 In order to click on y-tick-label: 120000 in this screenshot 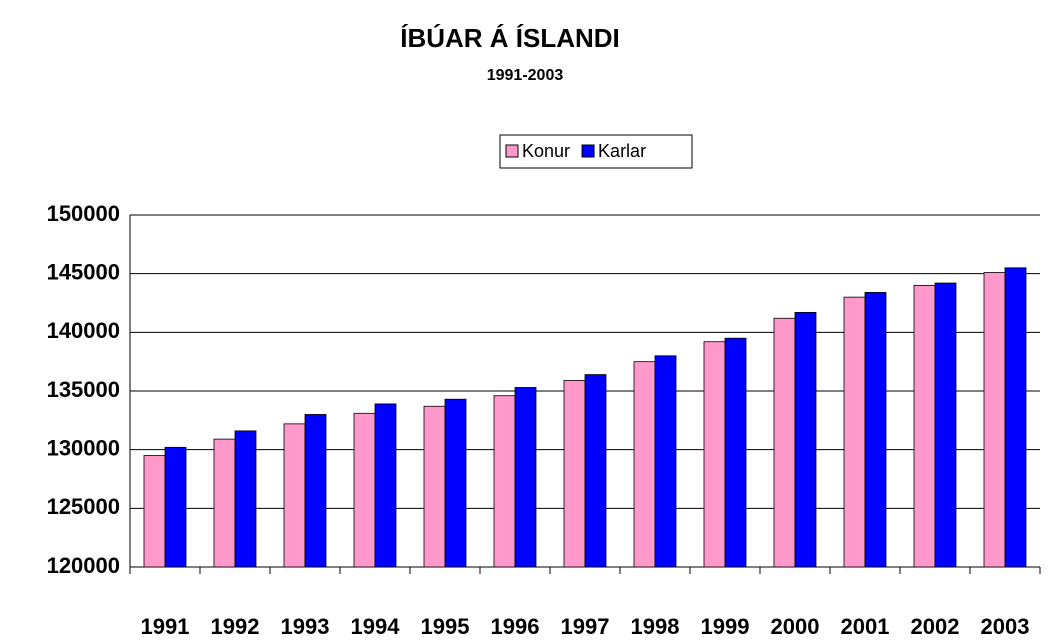, I will do `click(83, 565)`.